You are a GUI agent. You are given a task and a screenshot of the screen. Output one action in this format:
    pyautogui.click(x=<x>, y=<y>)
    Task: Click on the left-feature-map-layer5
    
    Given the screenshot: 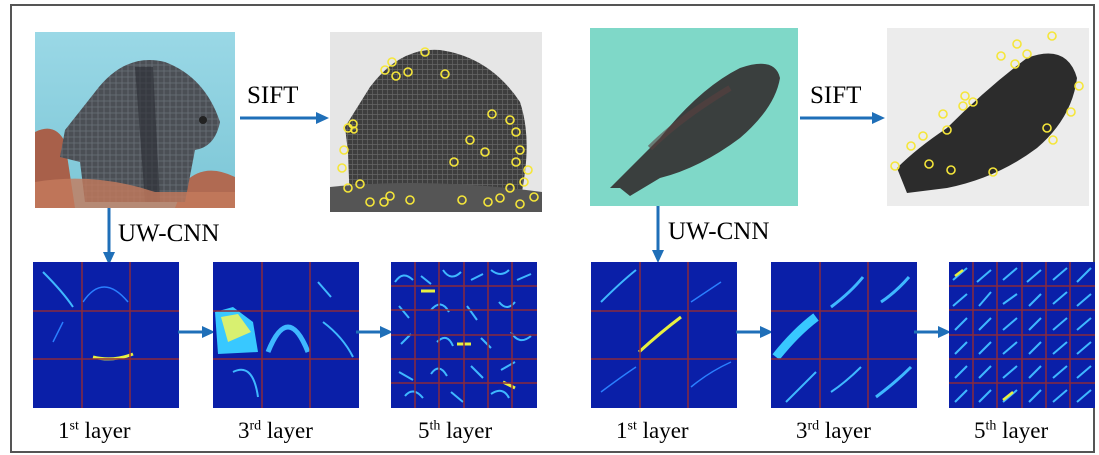 What is the action you would take?
    pyautogui.click(x=464, y=335)
    